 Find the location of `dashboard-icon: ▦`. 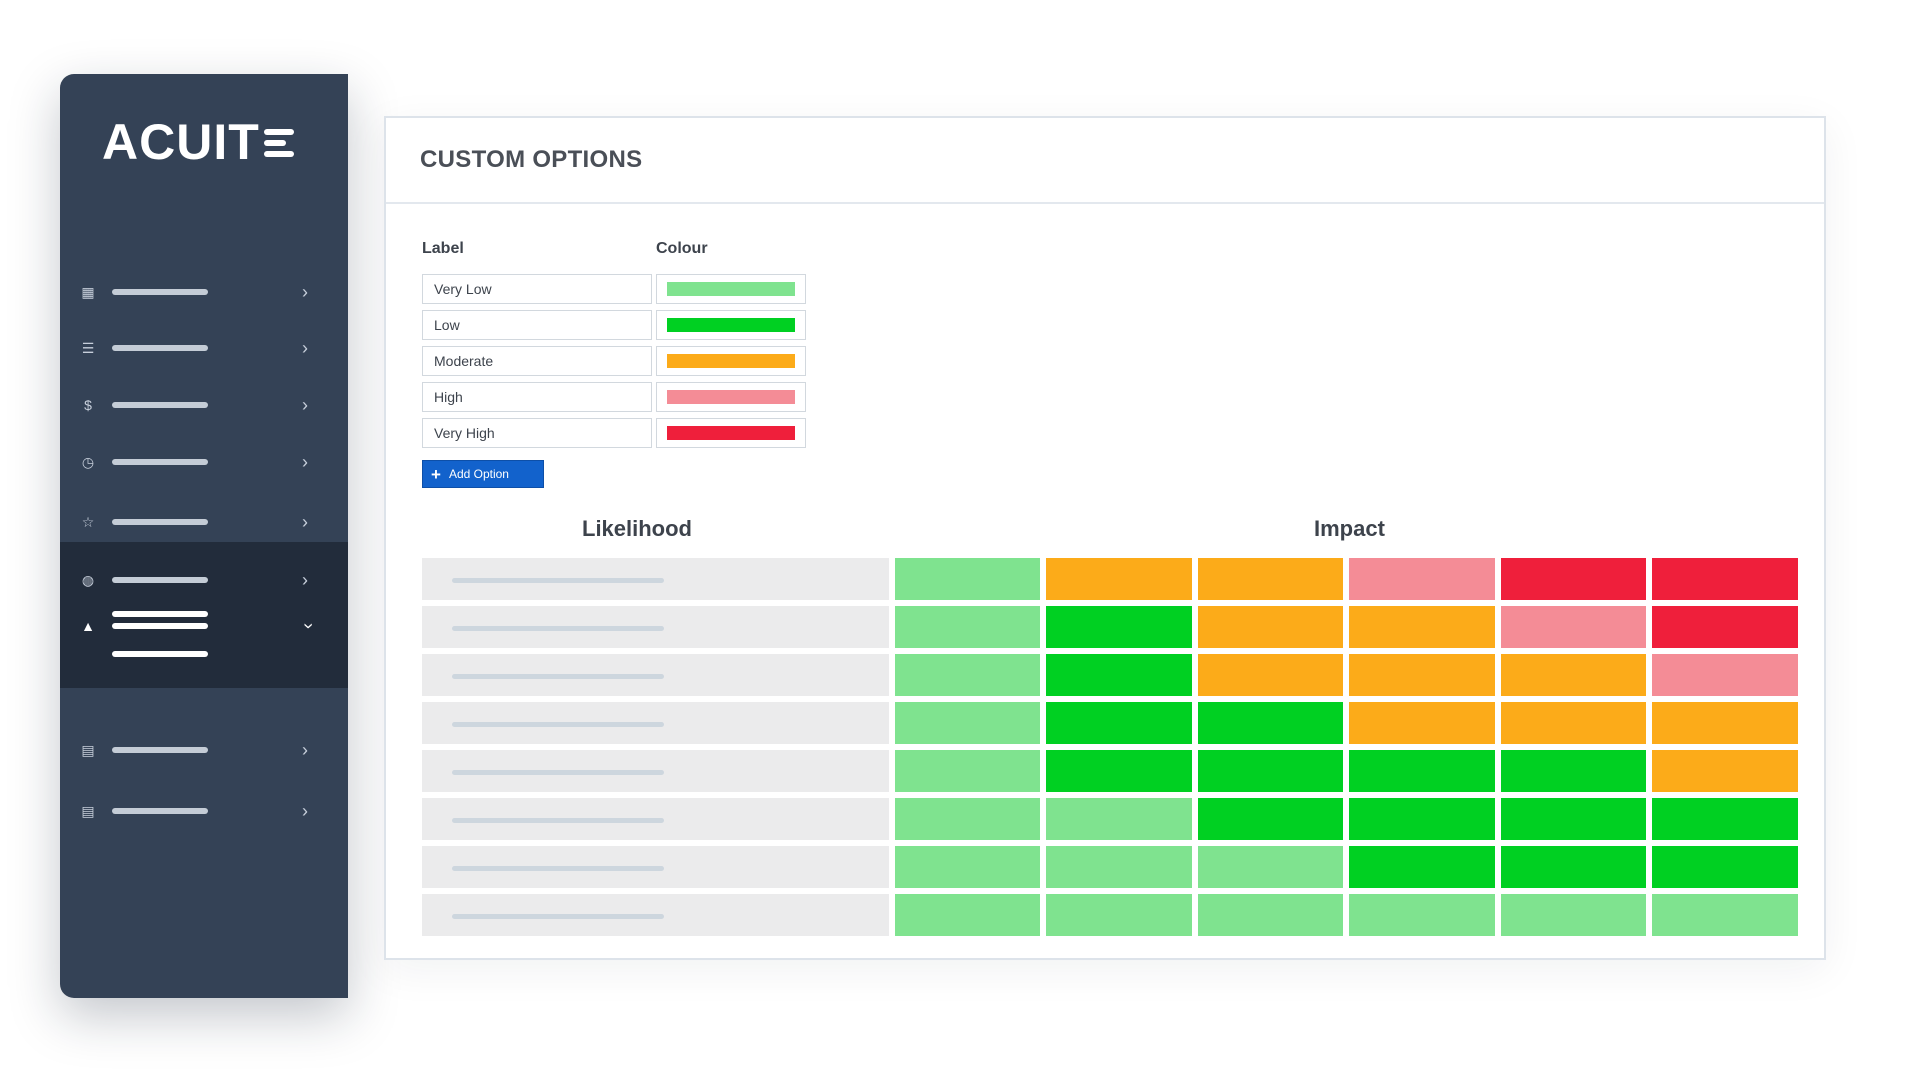

dashboard-icon: ▦ is located at coordinates (88, 291).